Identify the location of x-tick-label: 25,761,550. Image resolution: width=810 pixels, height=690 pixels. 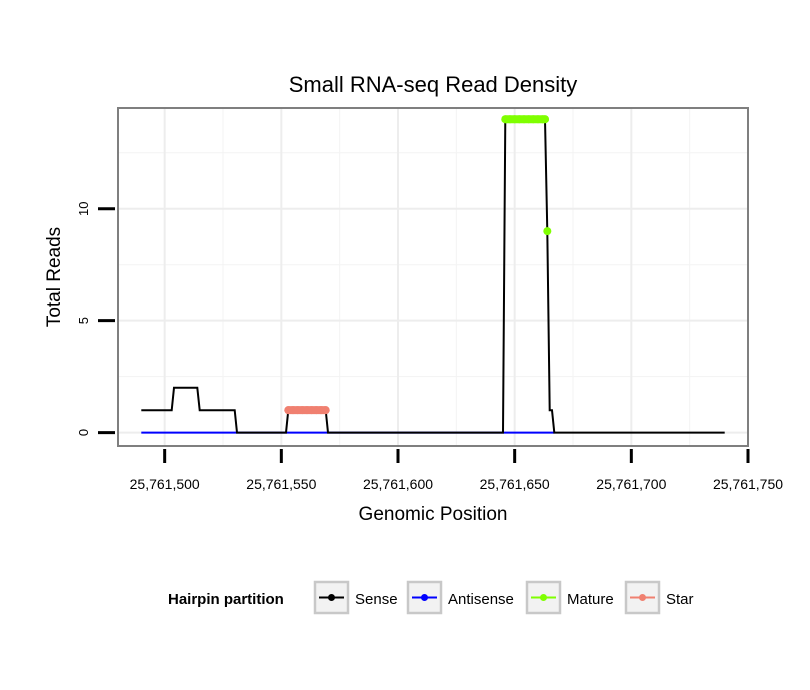
(281, 484).